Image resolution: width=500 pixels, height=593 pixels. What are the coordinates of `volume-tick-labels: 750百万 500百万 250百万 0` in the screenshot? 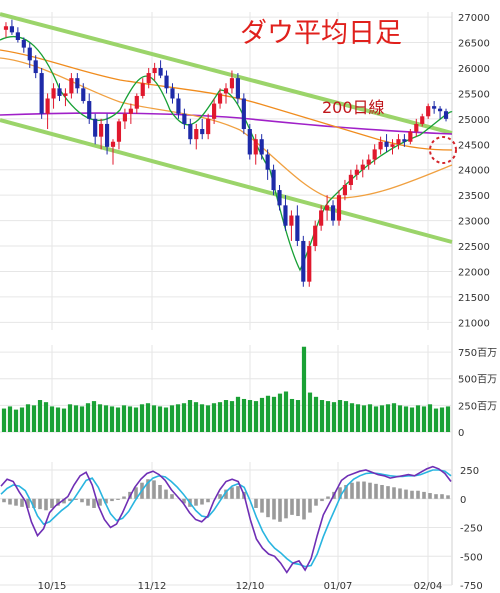 It's located at (477, 393).